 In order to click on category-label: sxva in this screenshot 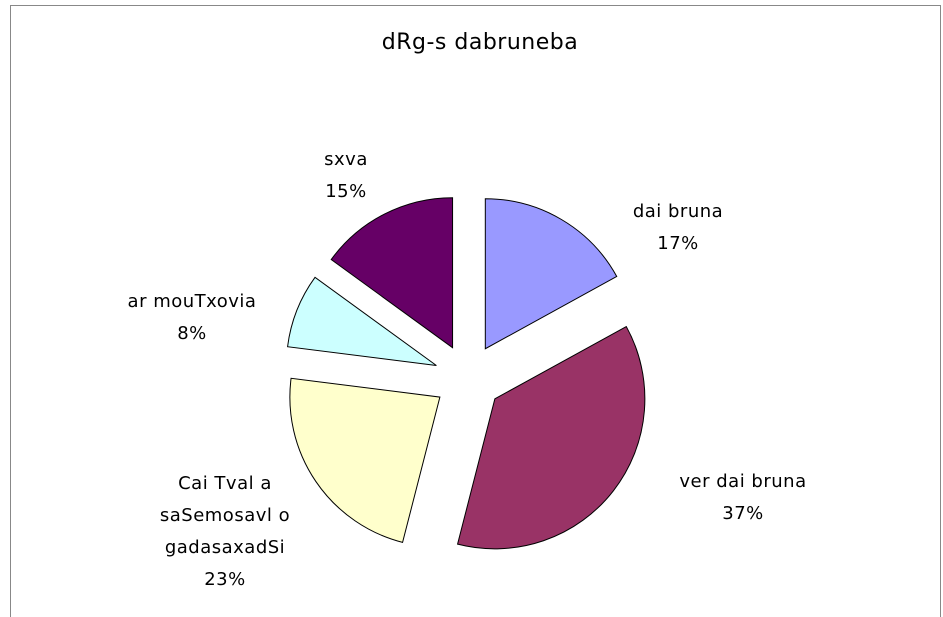, I will do `click(346, 159)`.